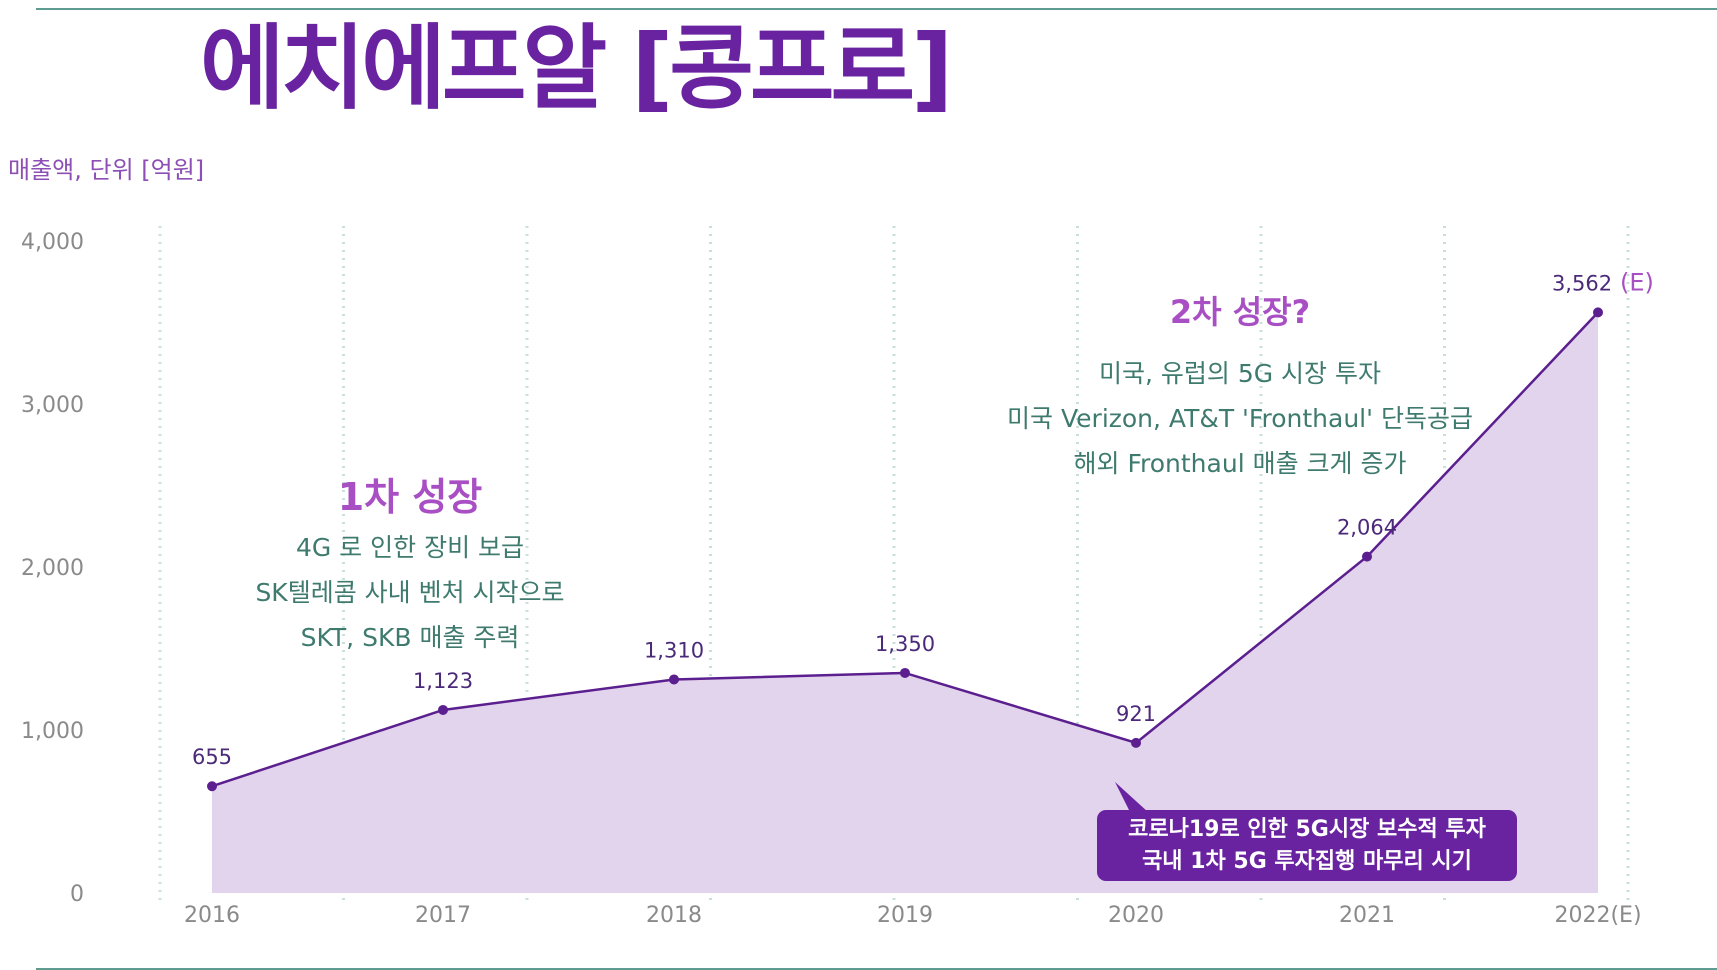  Describe the element at coordinates (410, 497) in the screenshot. I see `annotation-heading: 1차 성장` at that location.